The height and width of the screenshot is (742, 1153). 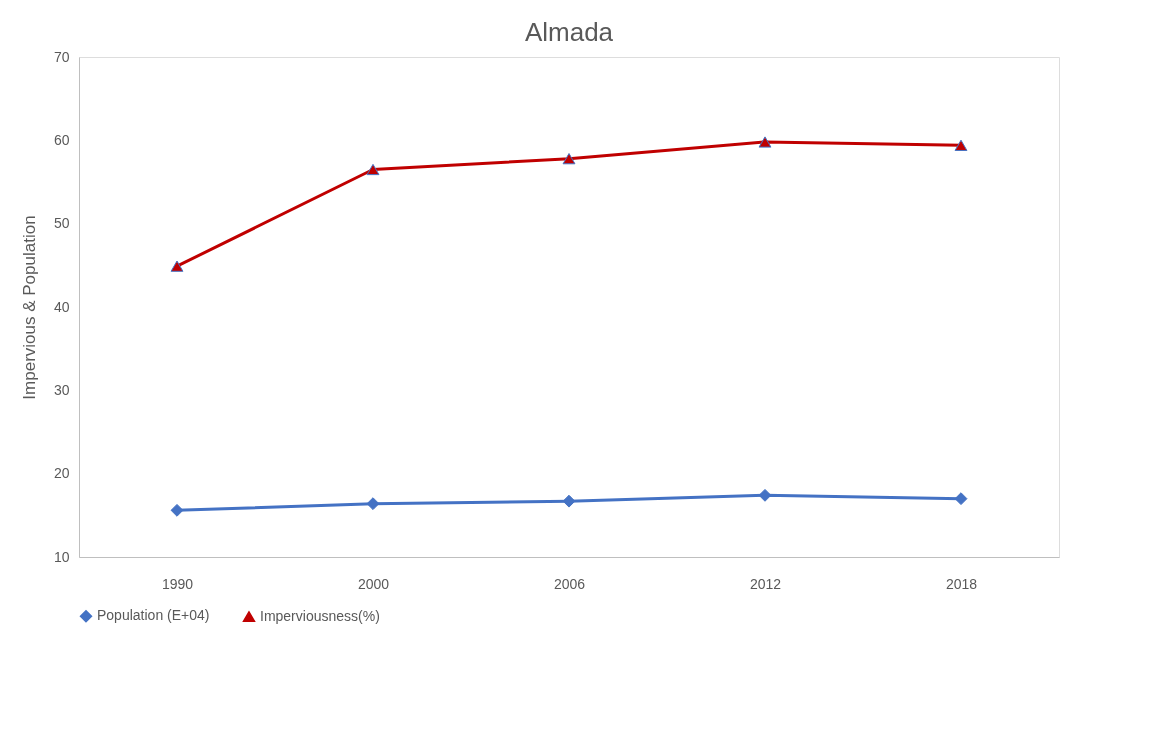 What do you see at coordinates (61, 223) in the screenshot?
I see `y-tick-label: 50` at bounding box center [61, 223].